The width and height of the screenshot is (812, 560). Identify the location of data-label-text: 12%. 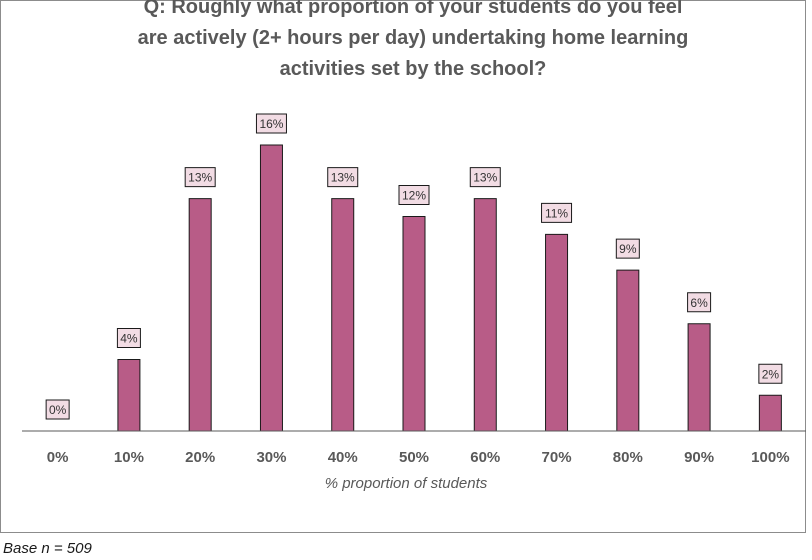
(414, 196).